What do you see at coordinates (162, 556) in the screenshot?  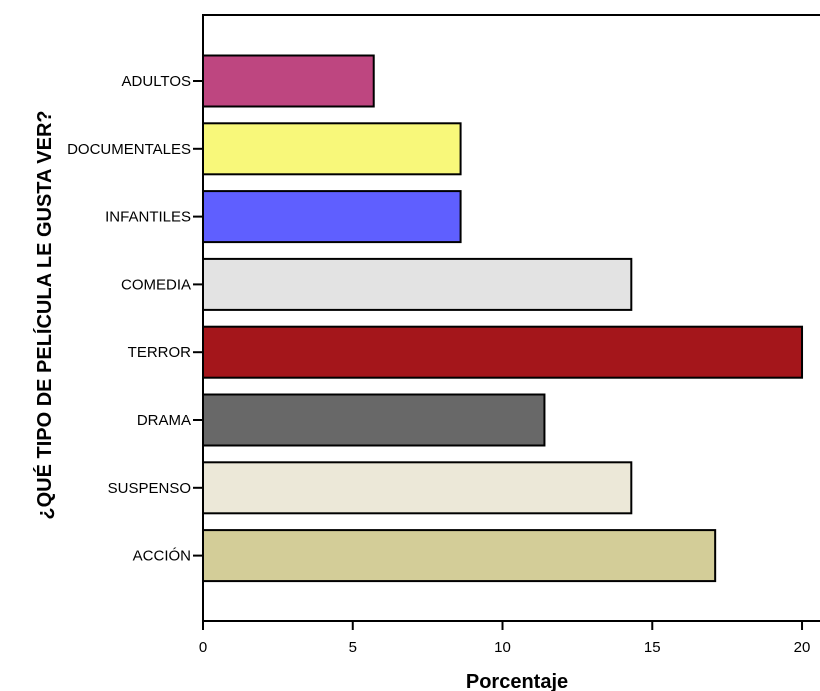 I see `y-tick-label: ACCIÓN` at bounding box center [162, 556].